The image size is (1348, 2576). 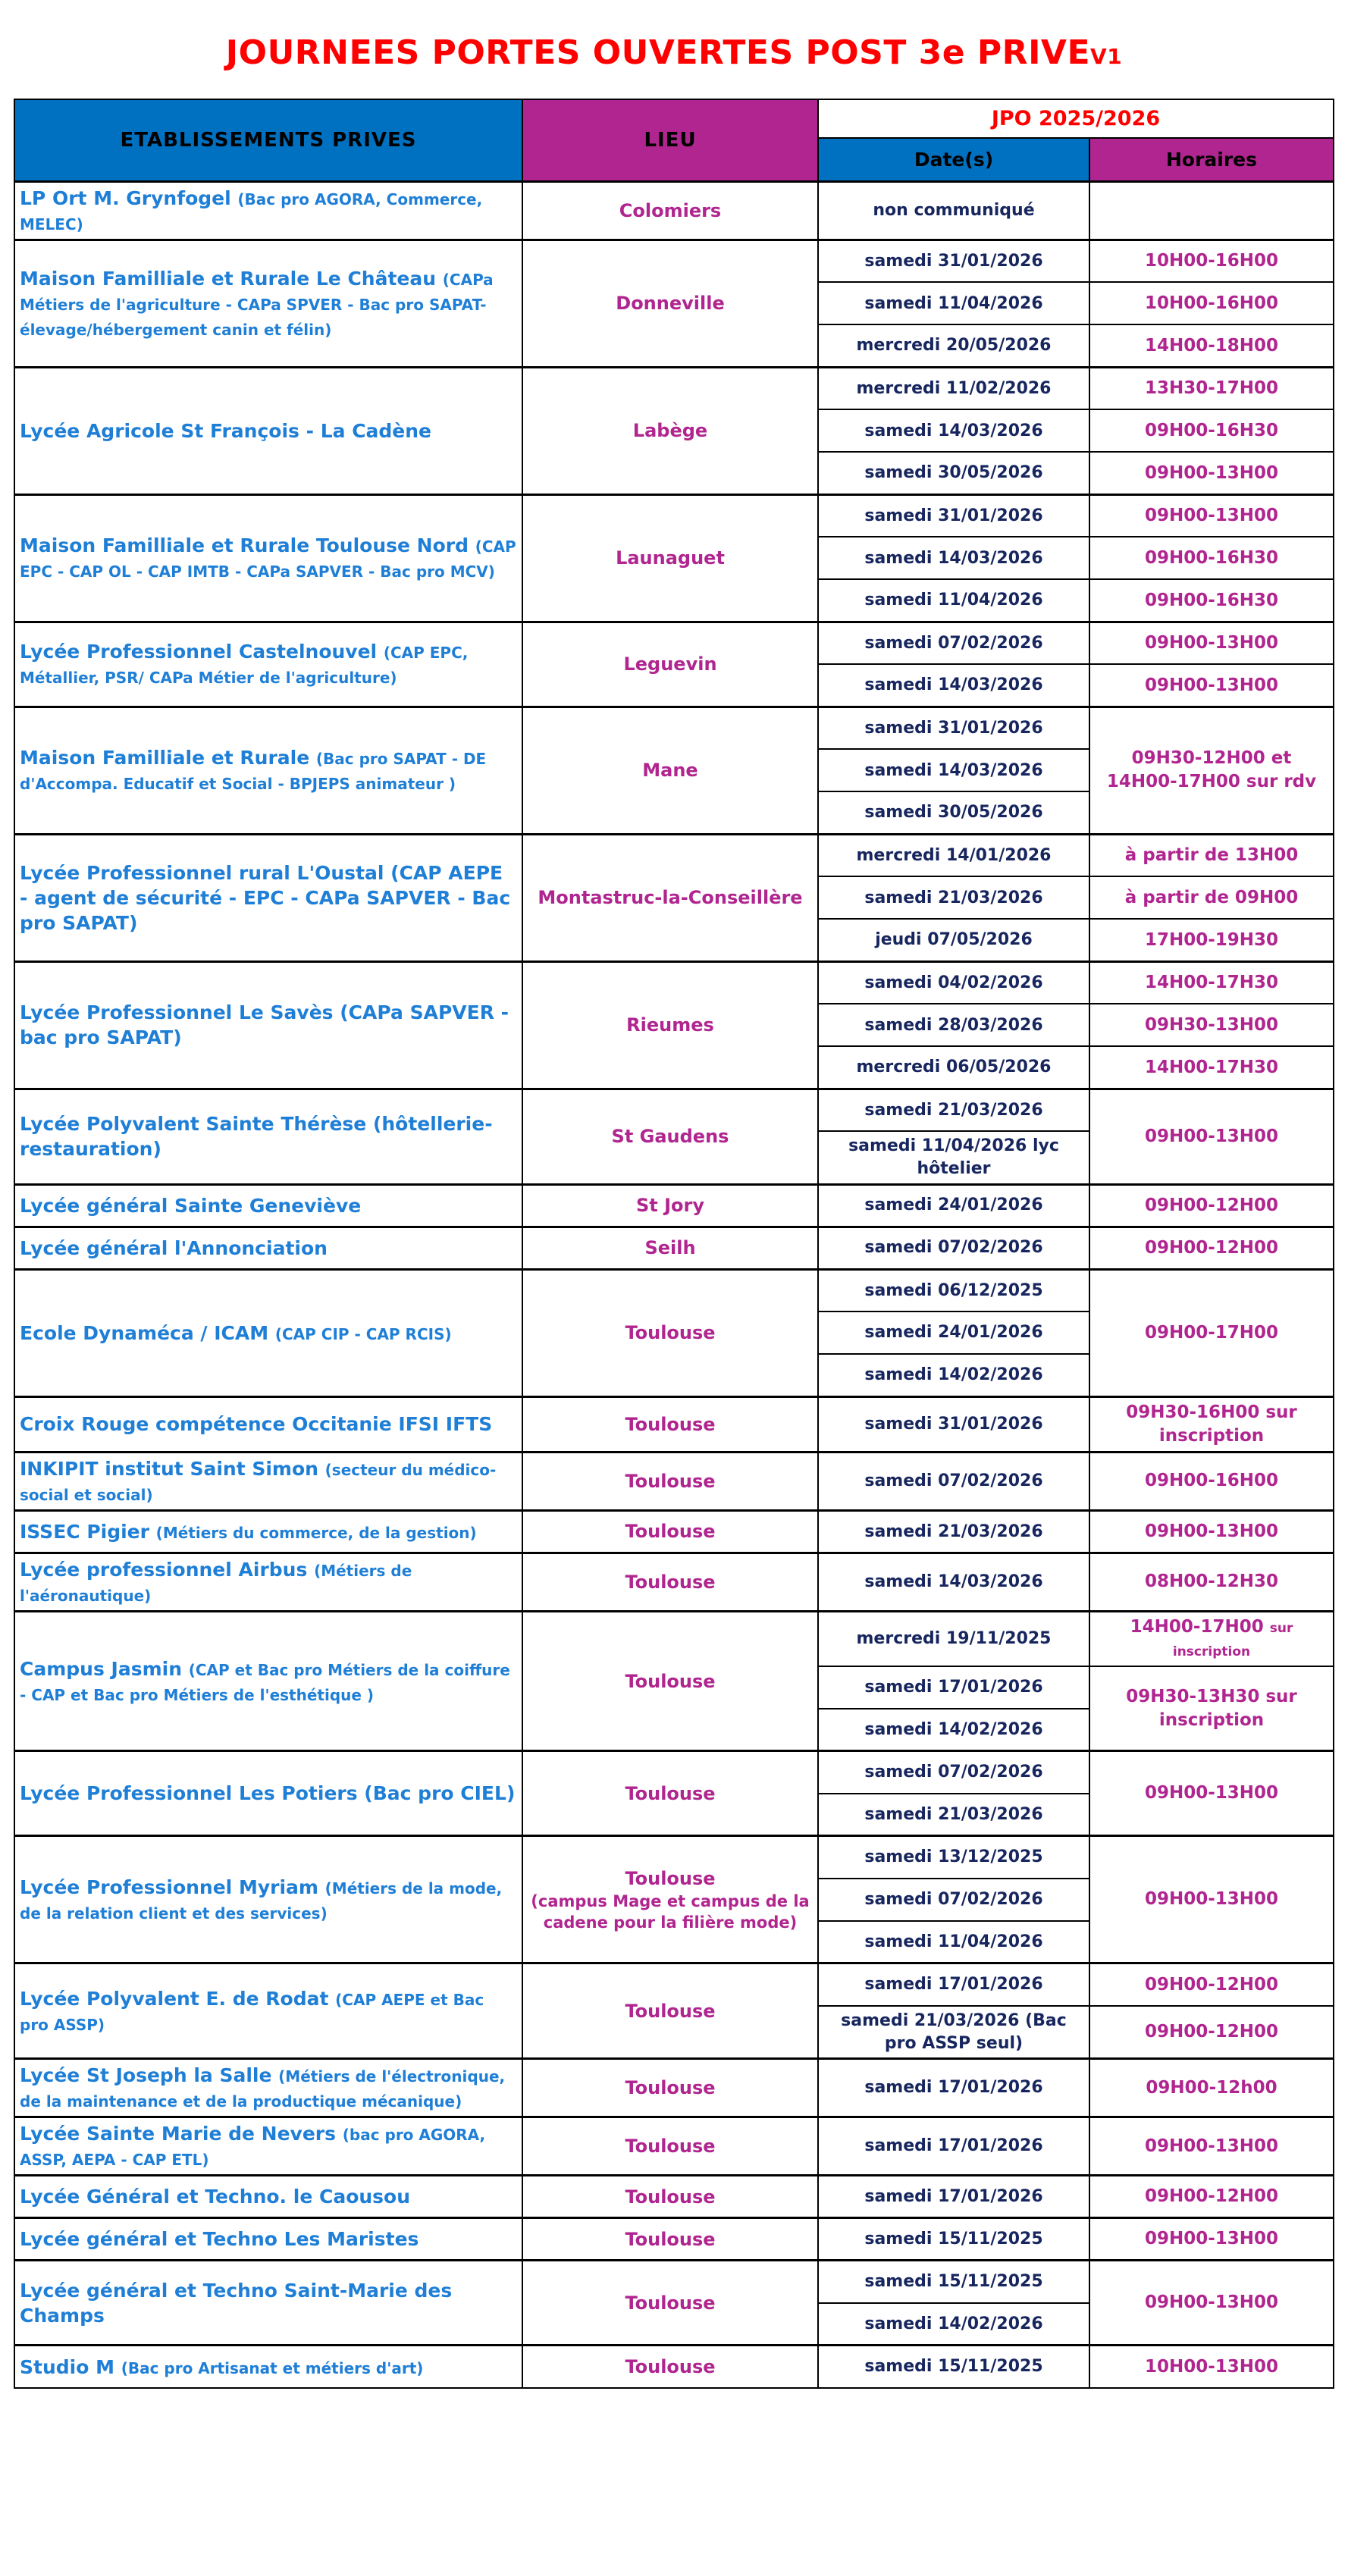 I want to click on cell-lieu: Launaguet, so click(x=671, y=558).